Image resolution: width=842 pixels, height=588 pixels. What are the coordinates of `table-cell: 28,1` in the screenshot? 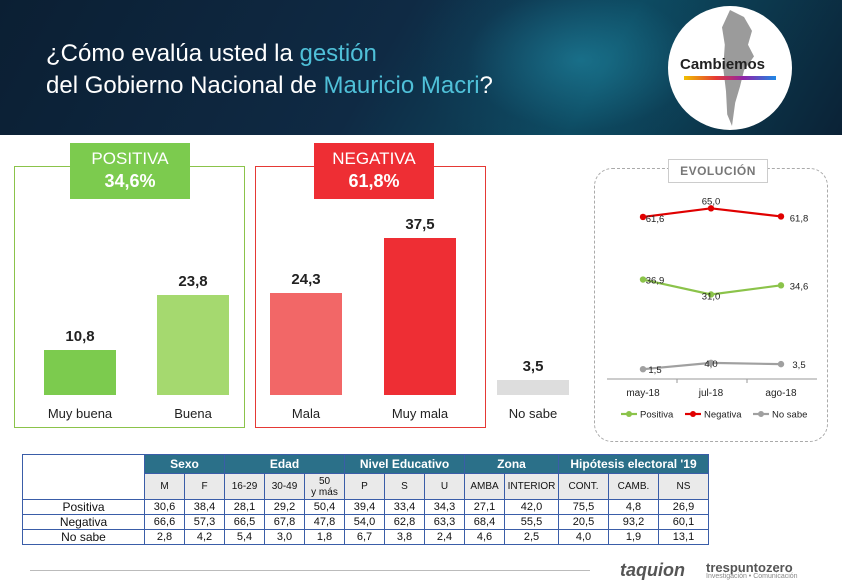 It's located at (244, 507).